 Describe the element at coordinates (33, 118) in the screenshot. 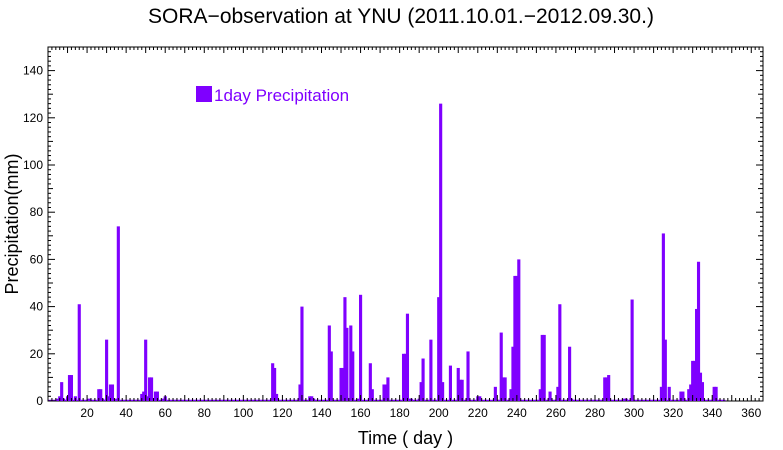

I see `y-tick-label-120: 120` at that location.